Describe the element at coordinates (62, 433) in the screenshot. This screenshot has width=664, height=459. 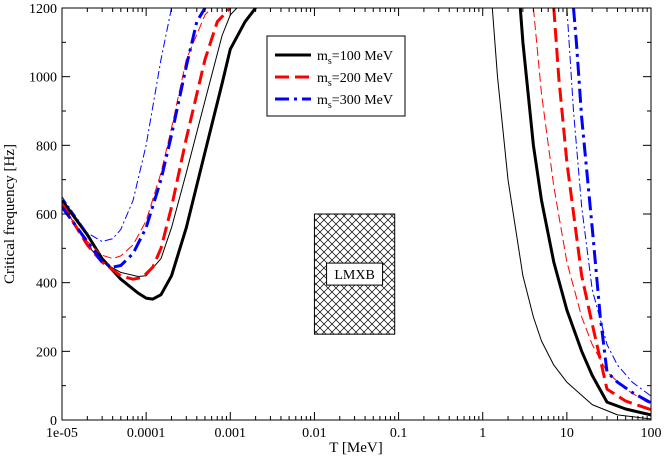
I see `x-tick-label: 1e-05` at that location.